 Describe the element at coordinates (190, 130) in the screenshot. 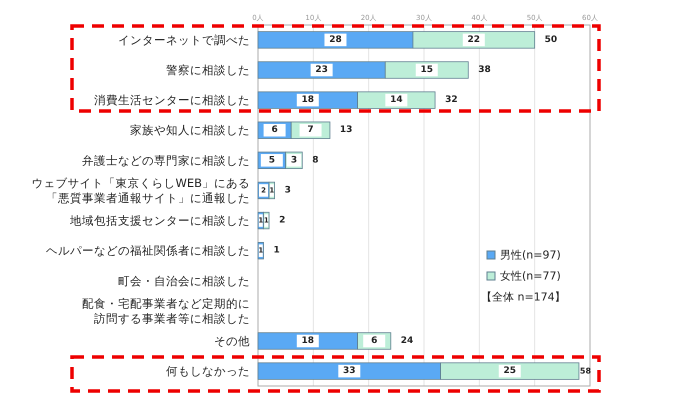

I see `y-tick-label: 家族や知人に相談した` at that location.